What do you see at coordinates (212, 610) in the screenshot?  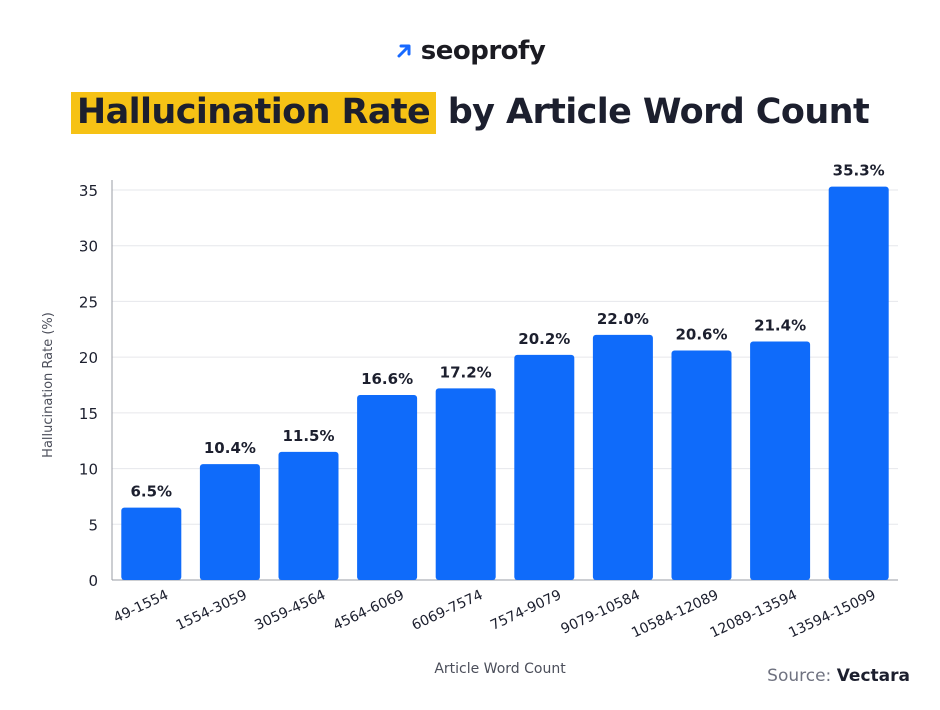 I see `x-tick-label: 1554-3059` at bounding box center [212, 610].